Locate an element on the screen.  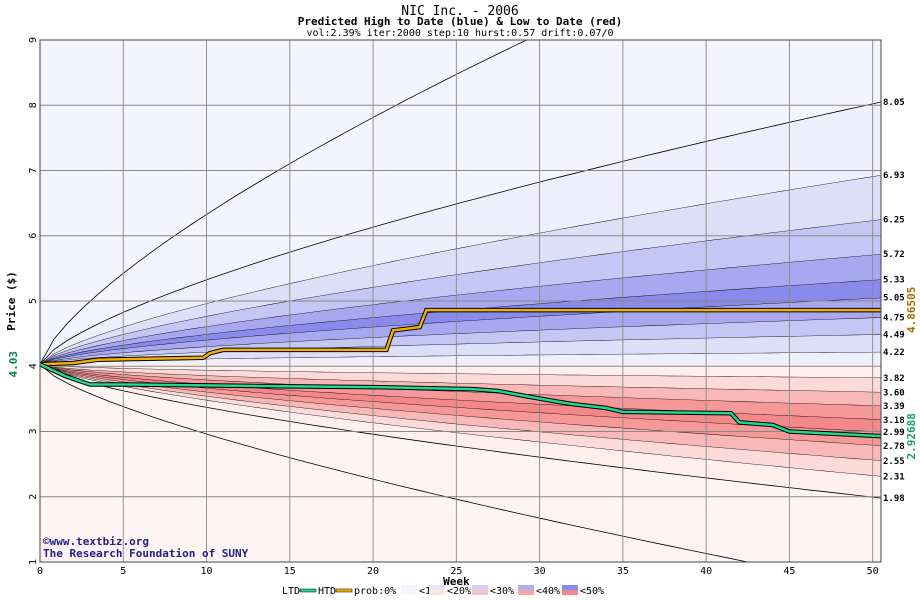
legend-bucket-label: <20% is located at coordinates (459, 591).